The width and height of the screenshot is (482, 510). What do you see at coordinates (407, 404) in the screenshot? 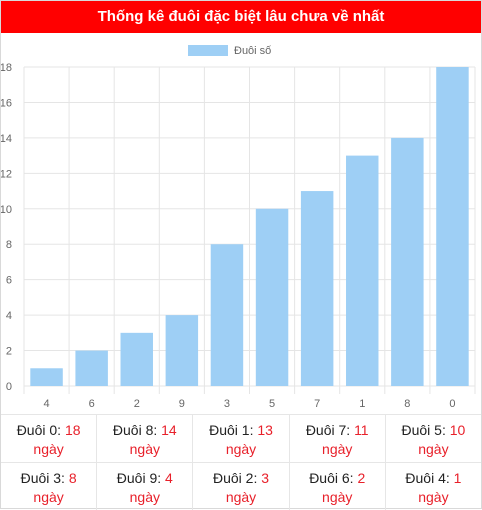
I see `x-tick-label: 8` at bounding box center [407, 404].